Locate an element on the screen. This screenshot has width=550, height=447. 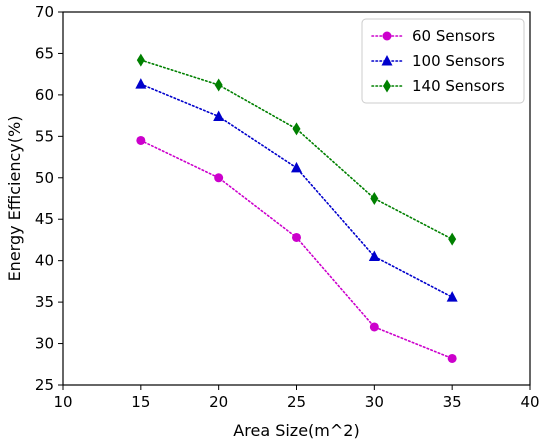
legend-label: 100 Sensors is located at coordinates (458, 61).